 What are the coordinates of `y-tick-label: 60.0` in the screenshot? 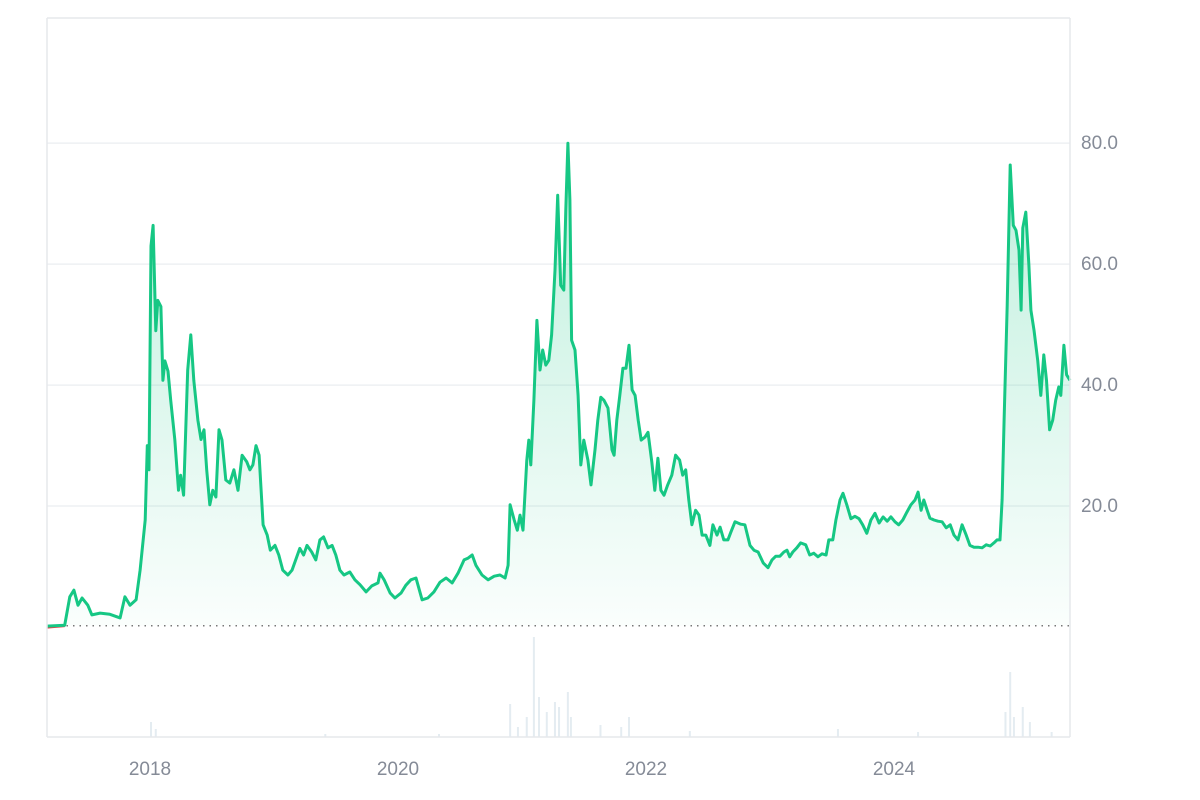 It's located at (1099, 264).